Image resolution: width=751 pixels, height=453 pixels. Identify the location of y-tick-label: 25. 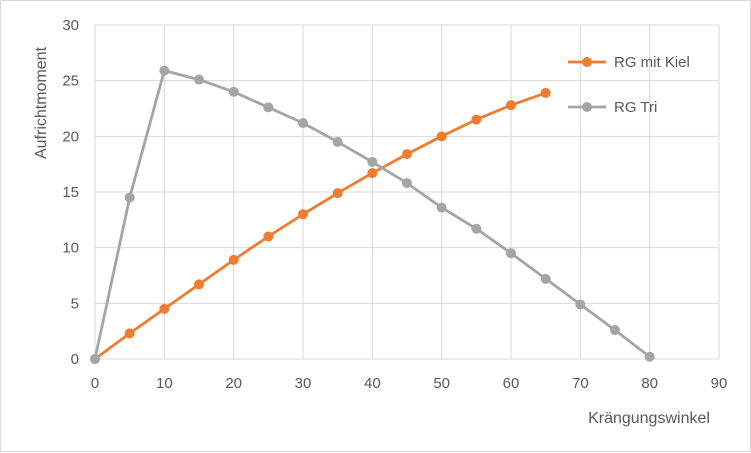
(70, 81).